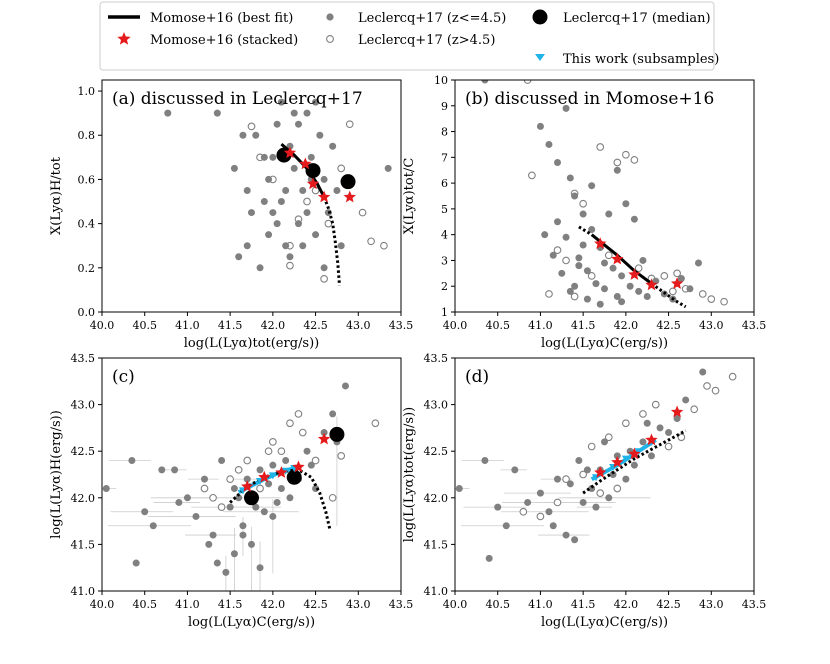  What do you see at coordinates (436, 591) in the screenshot?
I see `y-tick-label: 41.0` at bounding box center [436, 591].